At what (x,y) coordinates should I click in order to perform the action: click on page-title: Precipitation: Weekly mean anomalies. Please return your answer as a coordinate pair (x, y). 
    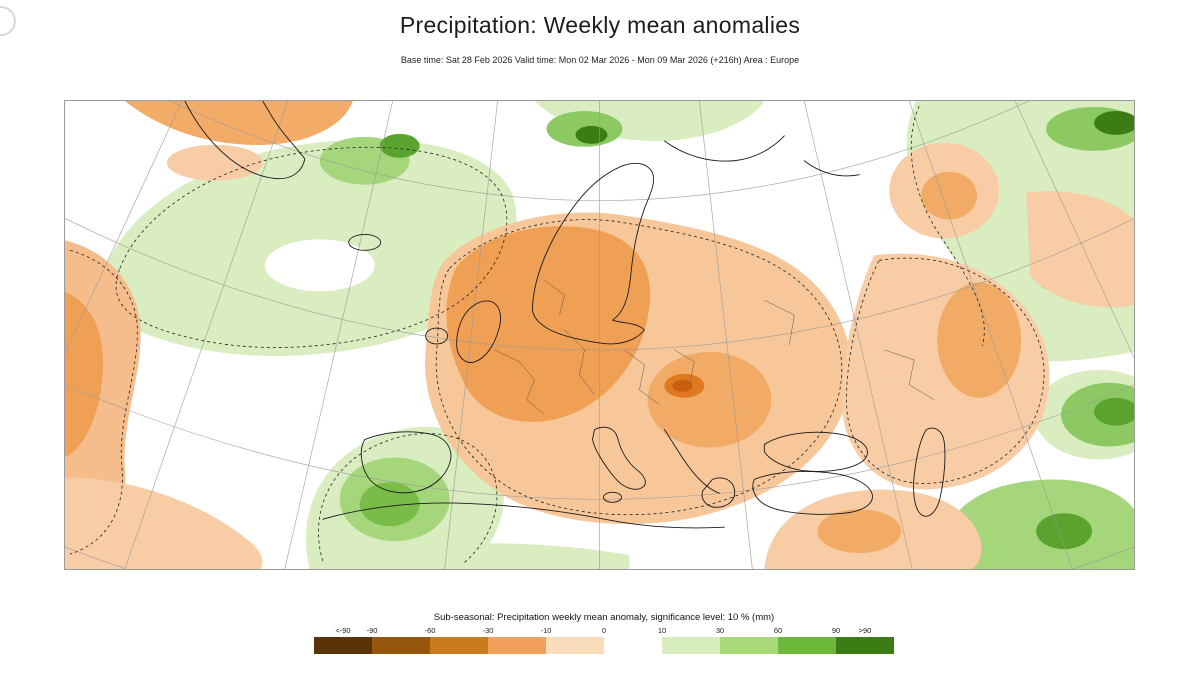
    Looking at the image, I should click on (600, 25).